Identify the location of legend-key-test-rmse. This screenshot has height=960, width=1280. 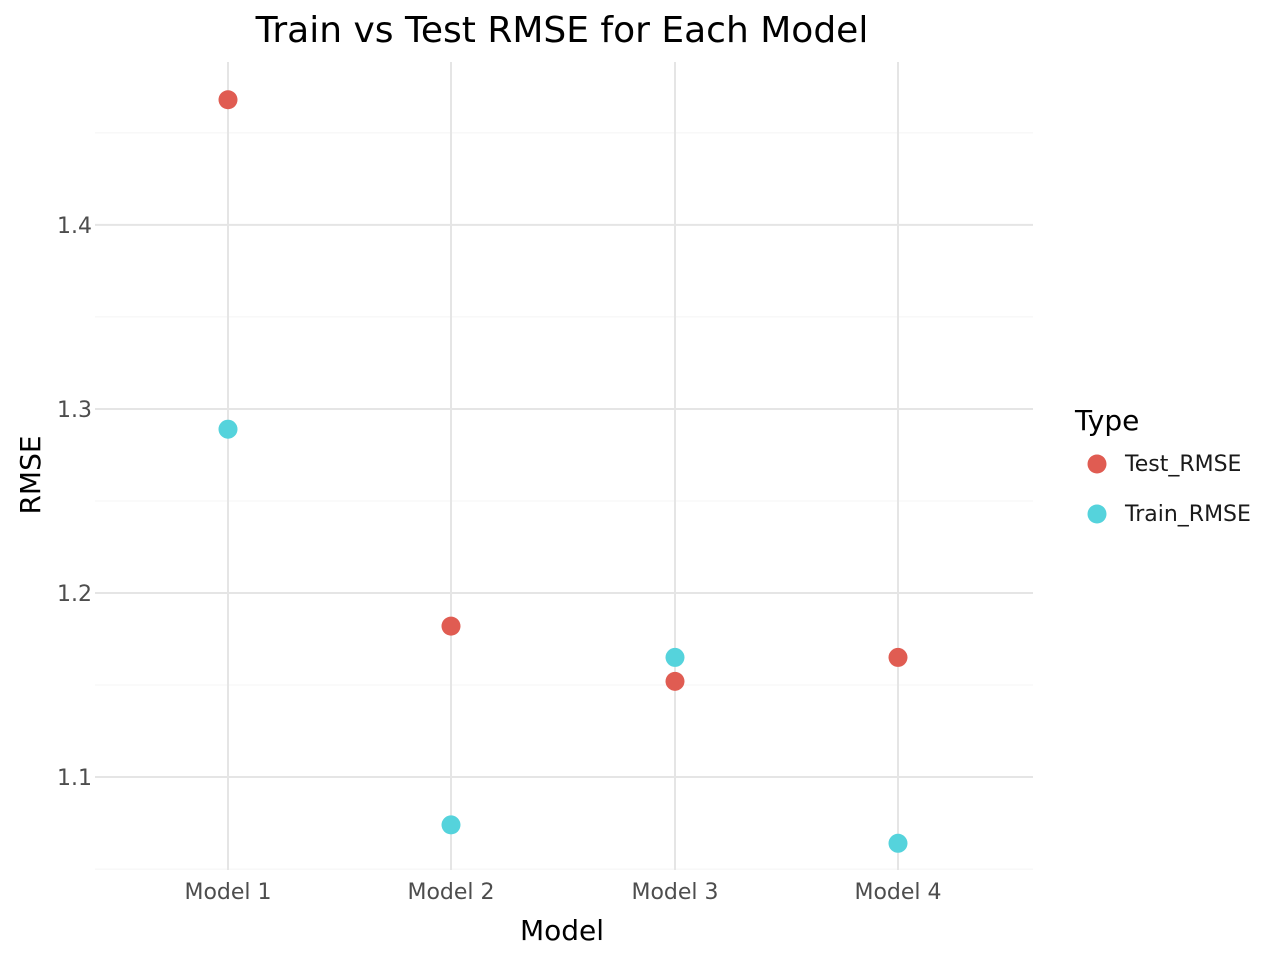
(1097, 464).